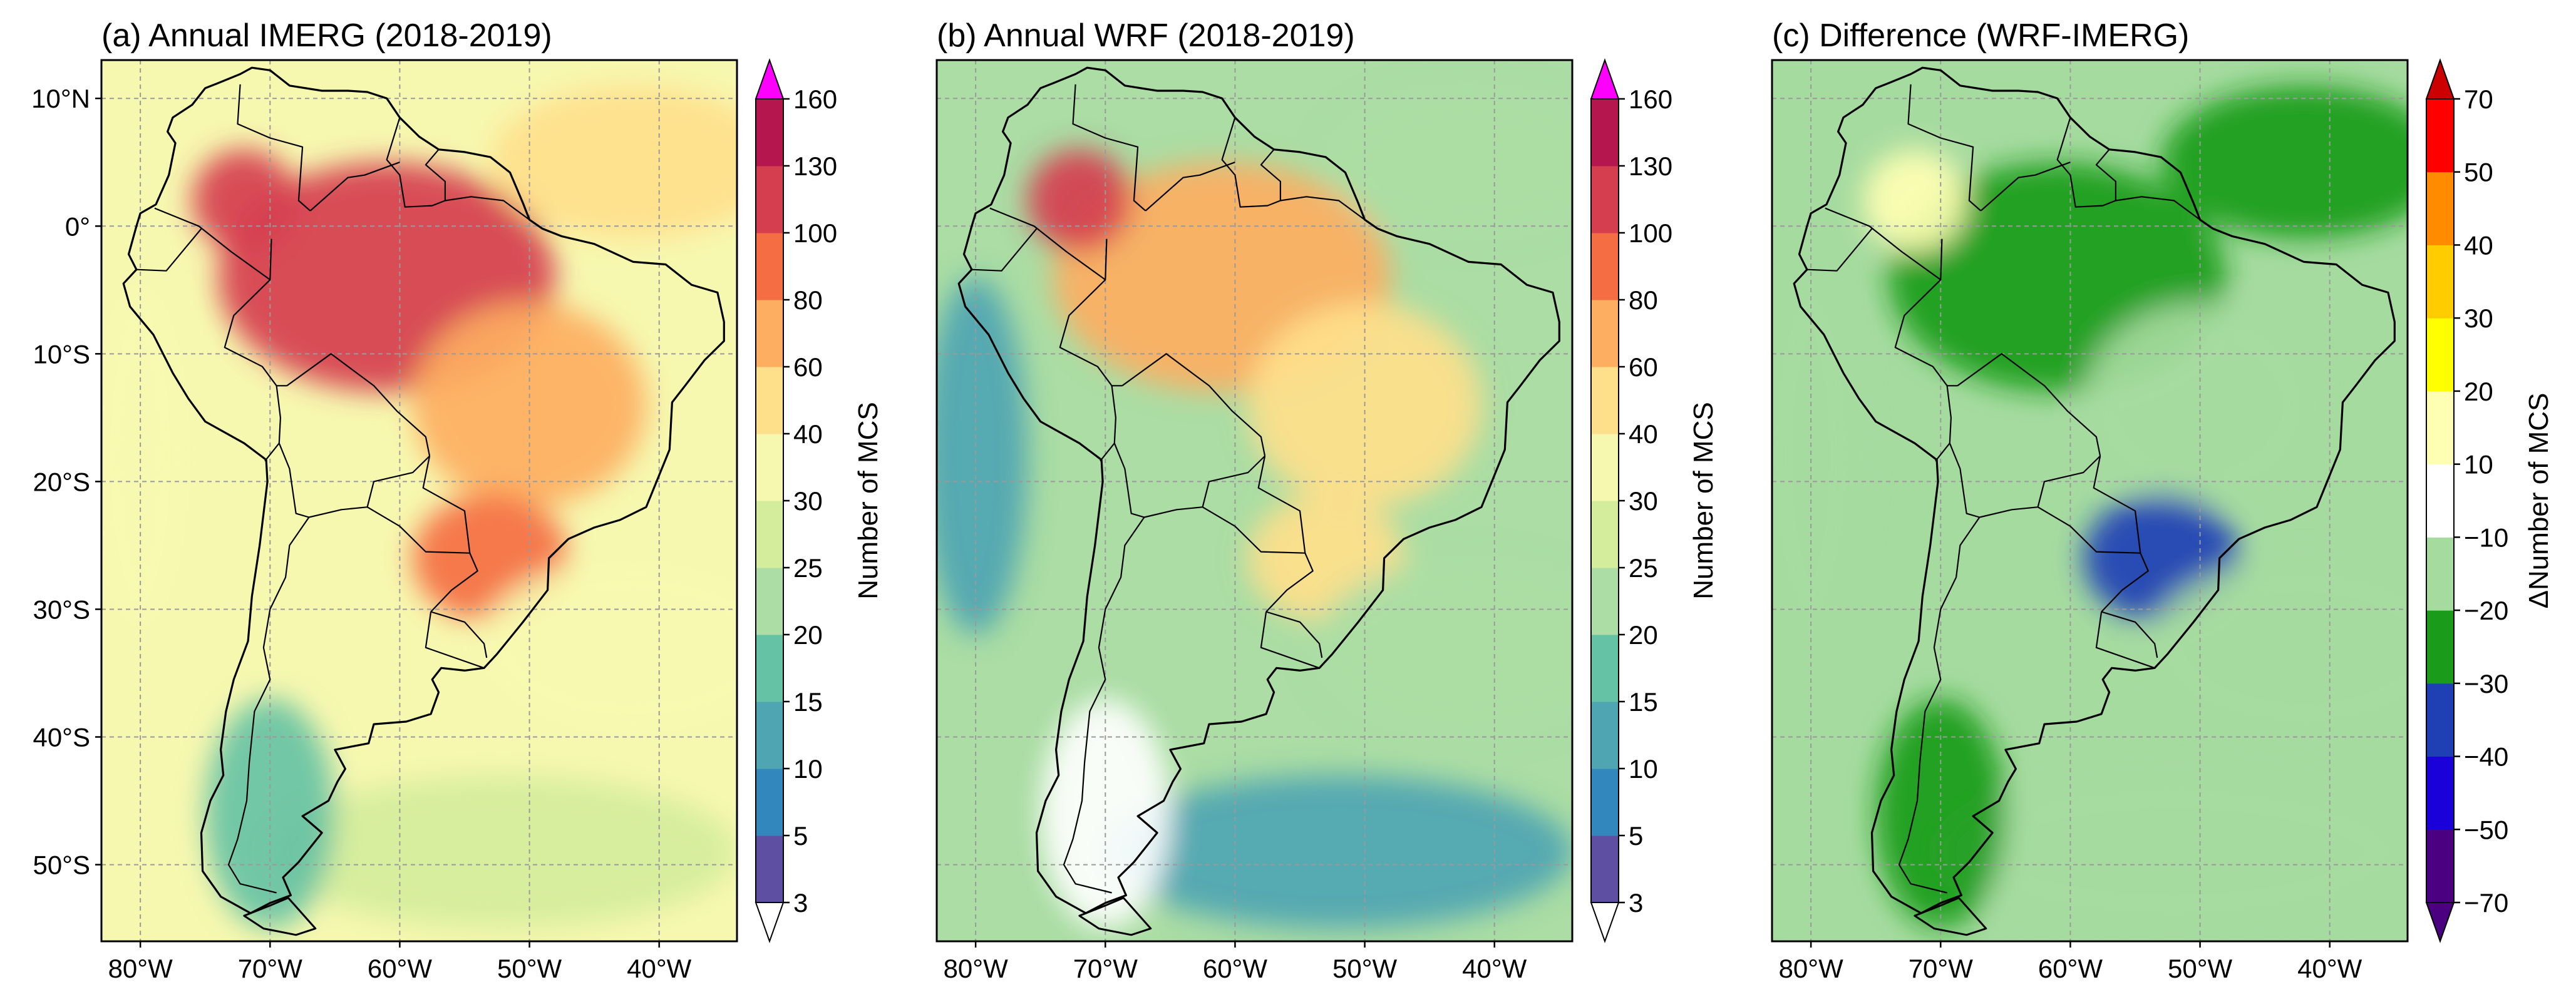  I want to click on panel-title: (b) Annual WRF (2018-2019), so click(1146, 36).